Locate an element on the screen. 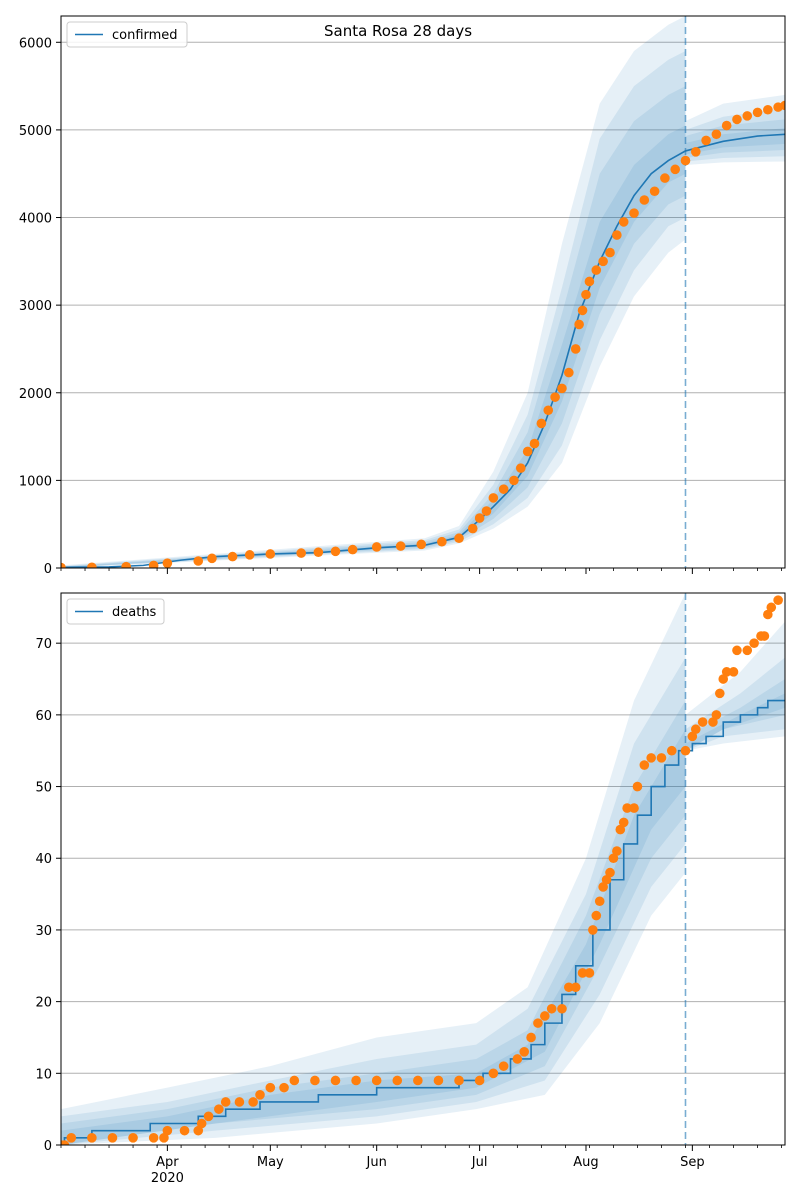 This screenshot has width=800, height=1200. x-tick-label: Aug is located at coordinates (585, 1162).